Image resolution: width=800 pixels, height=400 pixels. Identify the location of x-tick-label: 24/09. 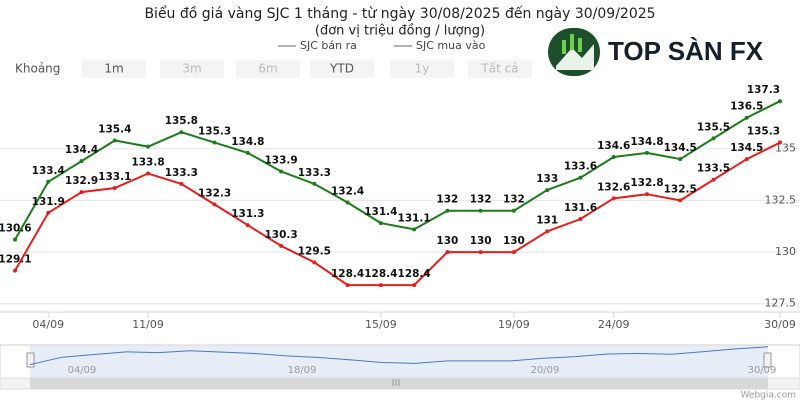
(614, 324).